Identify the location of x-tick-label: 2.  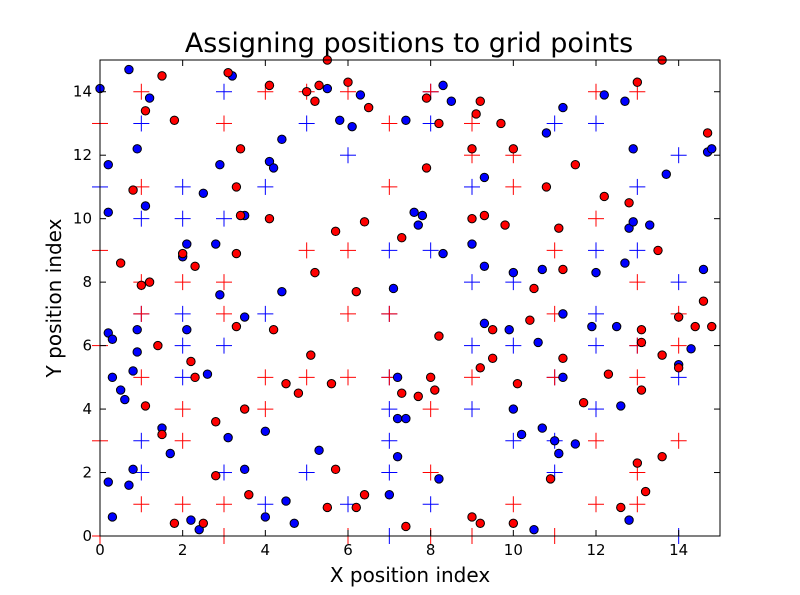
(183, 550).